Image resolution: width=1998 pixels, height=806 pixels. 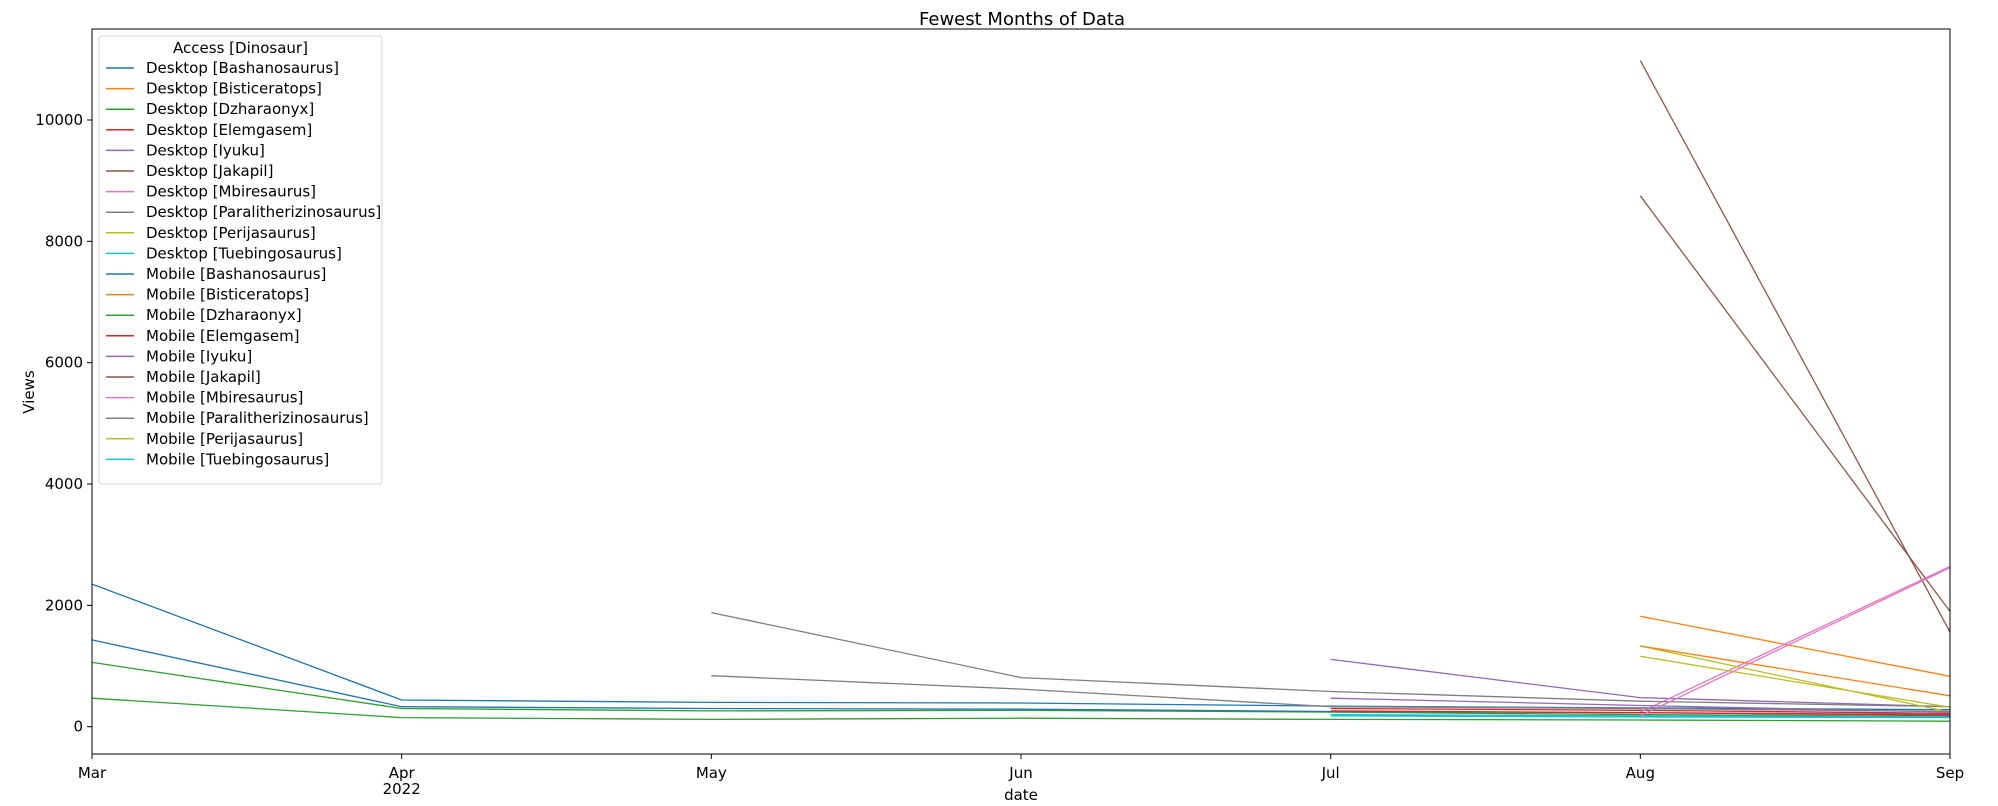 I want to click on series-line-desktop-elemgasem, so click(x=1640, y=711).